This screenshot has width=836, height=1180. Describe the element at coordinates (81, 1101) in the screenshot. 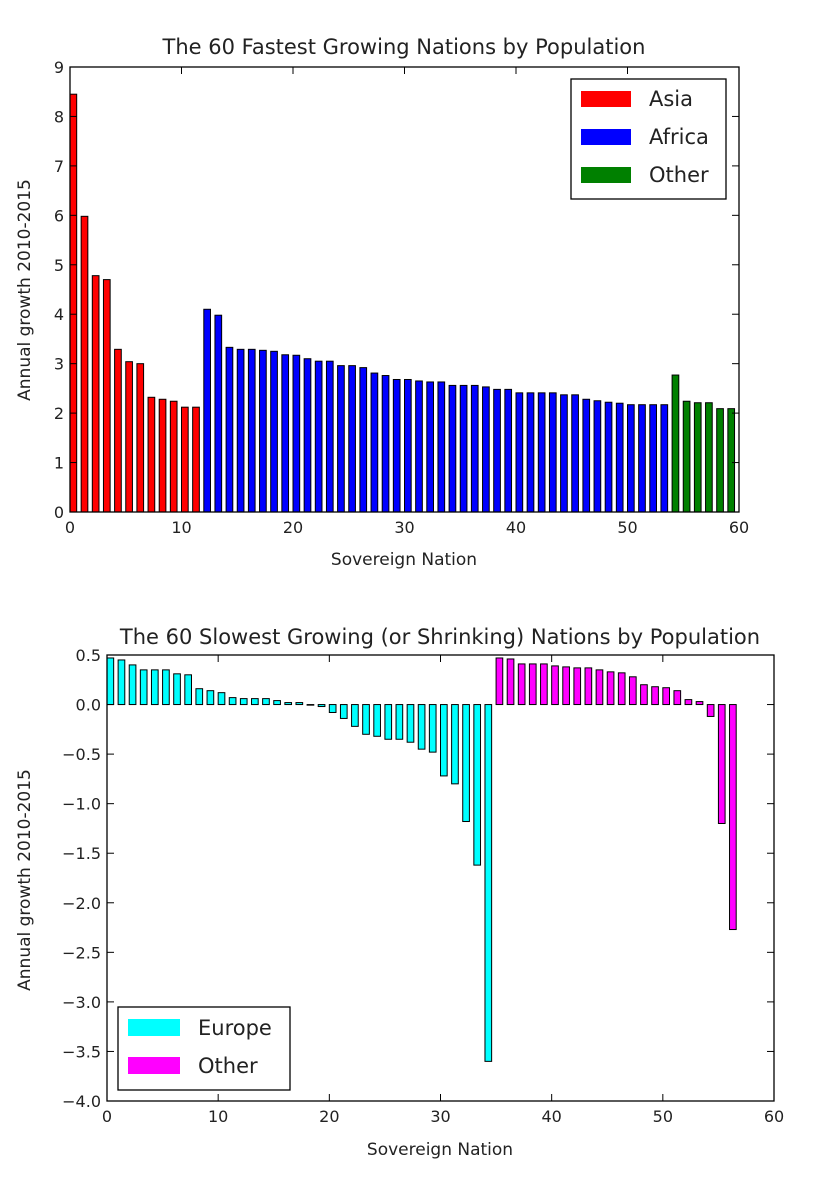

I see `y-tick-label: −4.0` at that location.